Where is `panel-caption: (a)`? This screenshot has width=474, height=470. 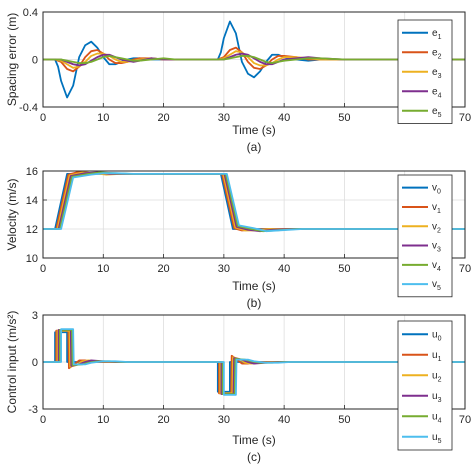
panel-caption: (a) is located at coordinates (254, 147).